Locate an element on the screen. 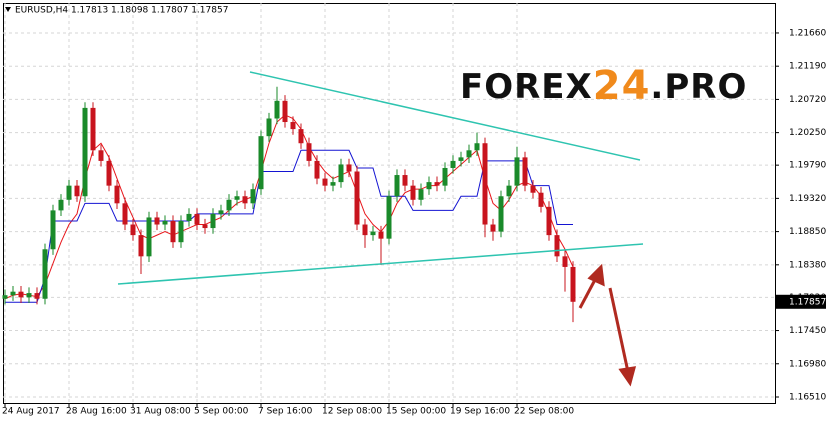 Image resolution: width=829 pixels, height=421 pixels. x-tick-label: 15 Sep 00:00 is located at coordinates (416, 412).